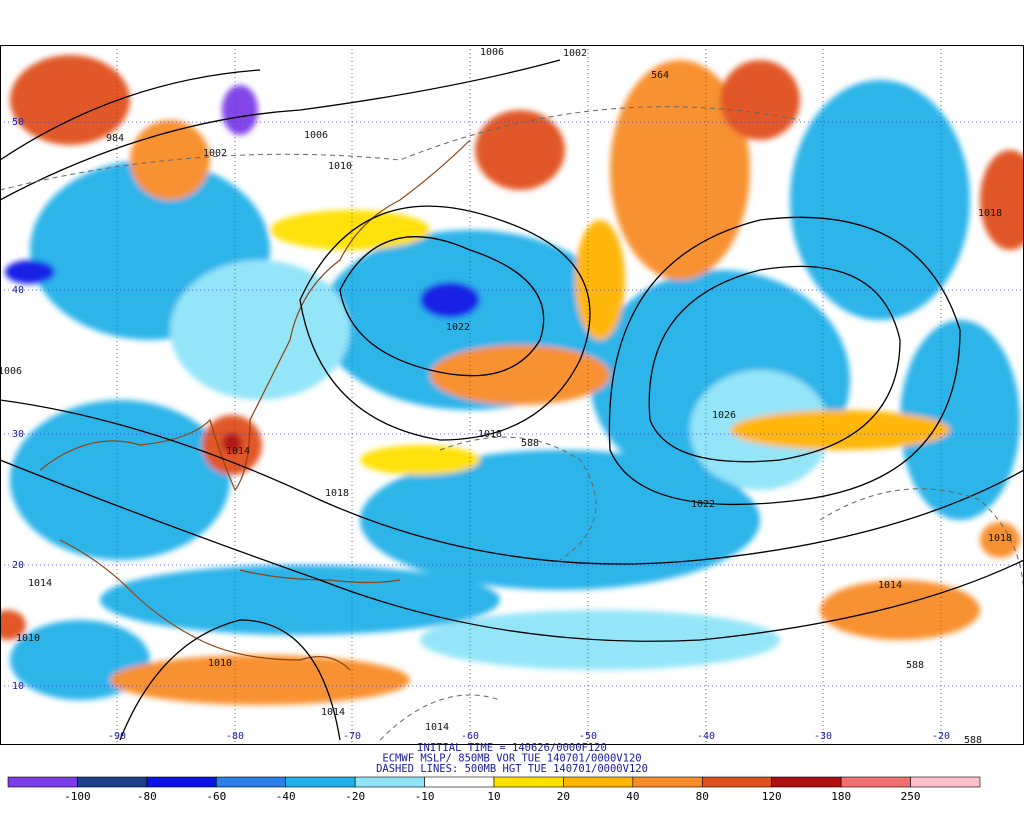 The image size is (1024, 819). I want to click on colorbar-label: -100, so click(77, 796).